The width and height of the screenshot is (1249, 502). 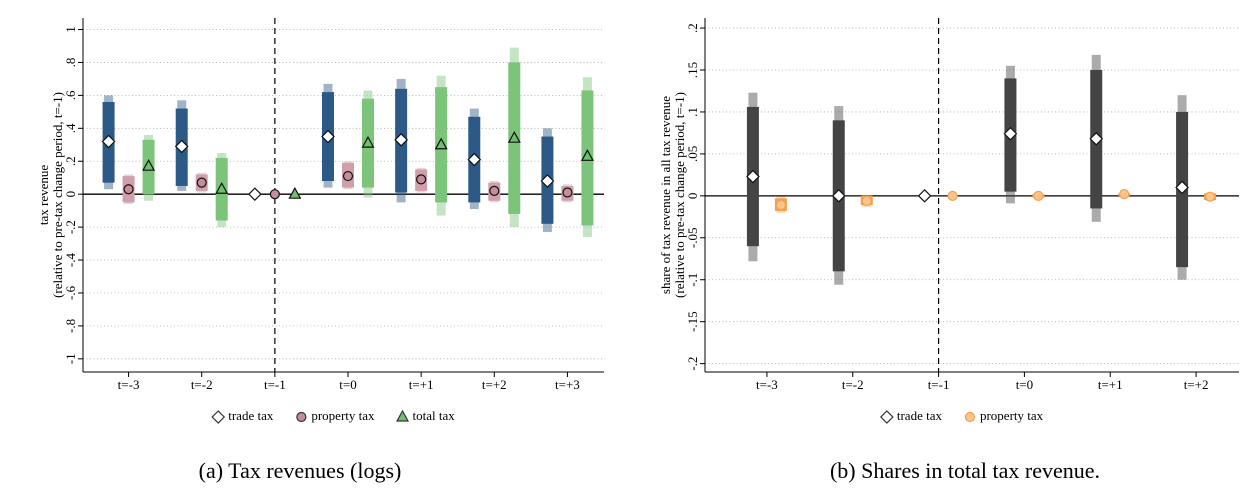 I want to click on y-tick-label: .8, so click(x=70, y=63).